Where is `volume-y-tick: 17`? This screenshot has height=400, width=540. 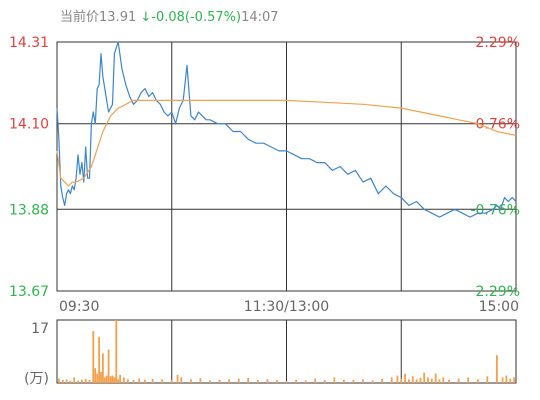
volume-y-tick: 17 is located at coordinates (40, 329).